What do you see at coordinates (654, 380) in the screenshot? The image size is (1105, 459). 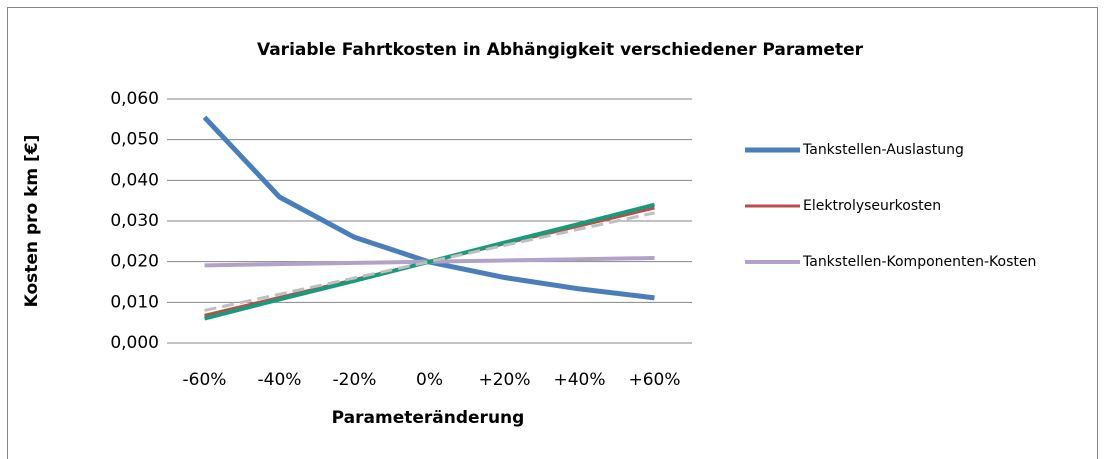 I see `x-tick-label: +60%` at bounding box center [654, 380].